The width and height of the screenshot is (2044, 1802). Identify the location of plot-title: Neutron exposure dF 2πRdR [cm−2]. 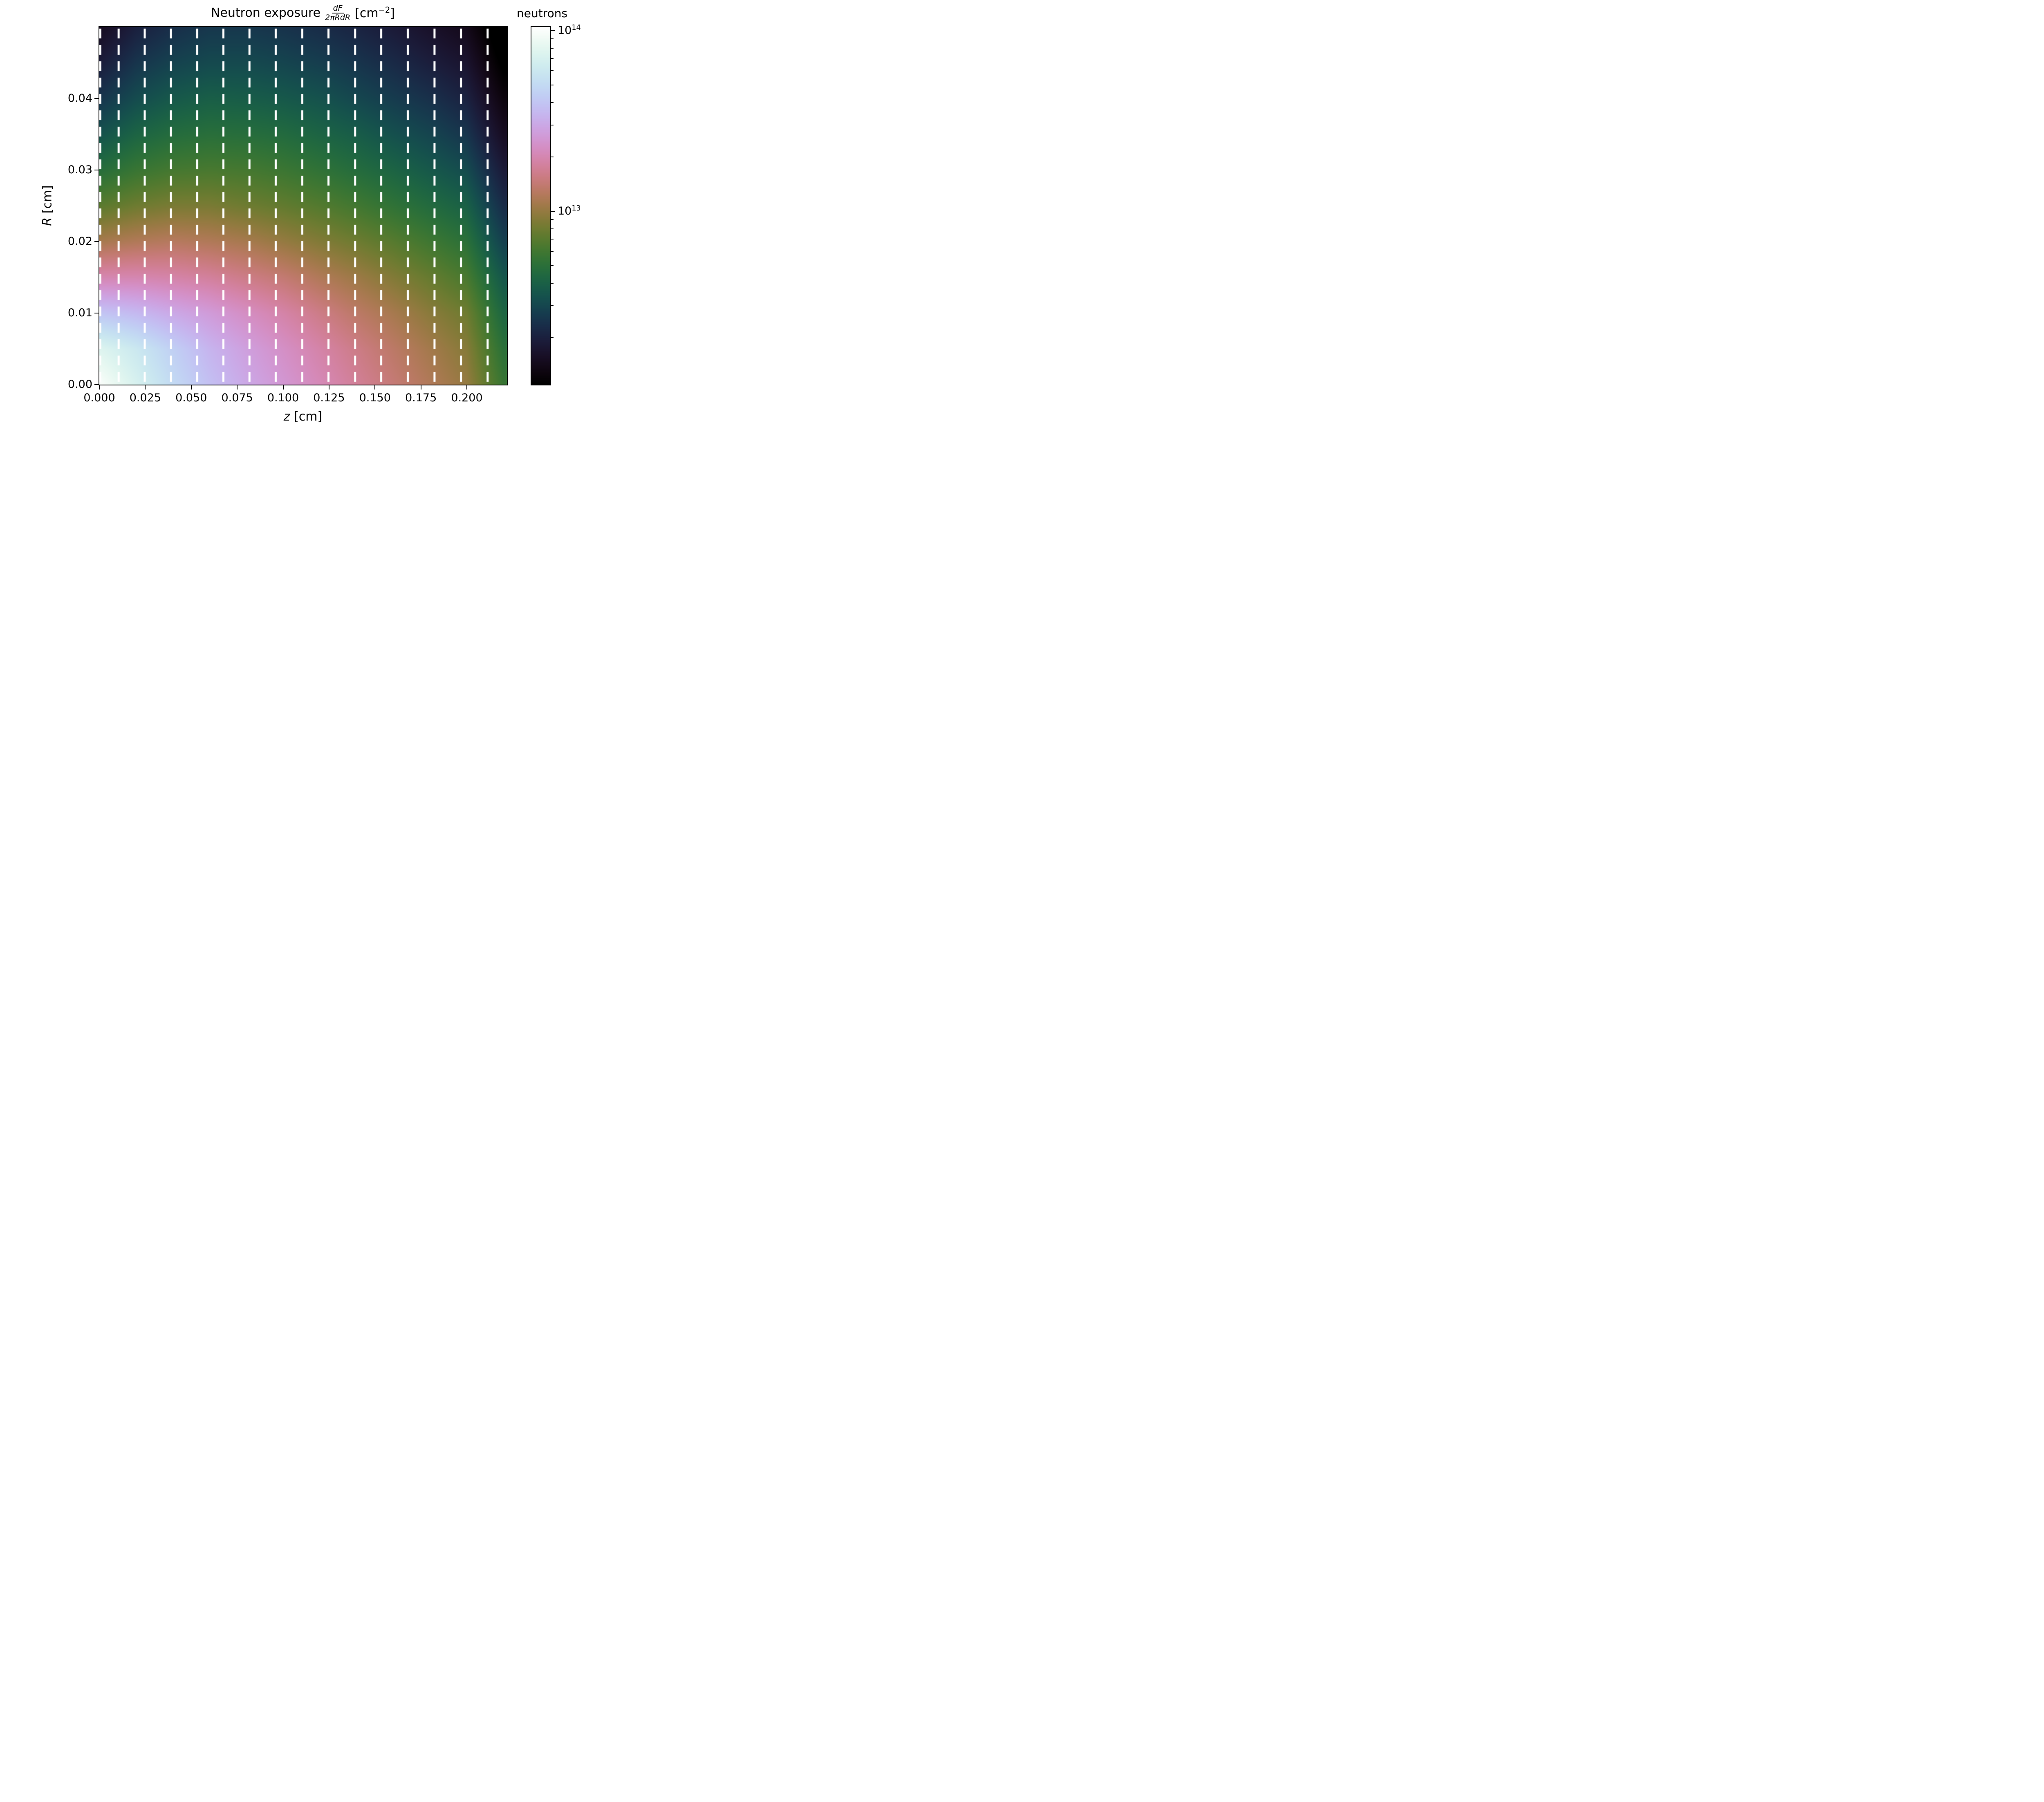
(303, 13).